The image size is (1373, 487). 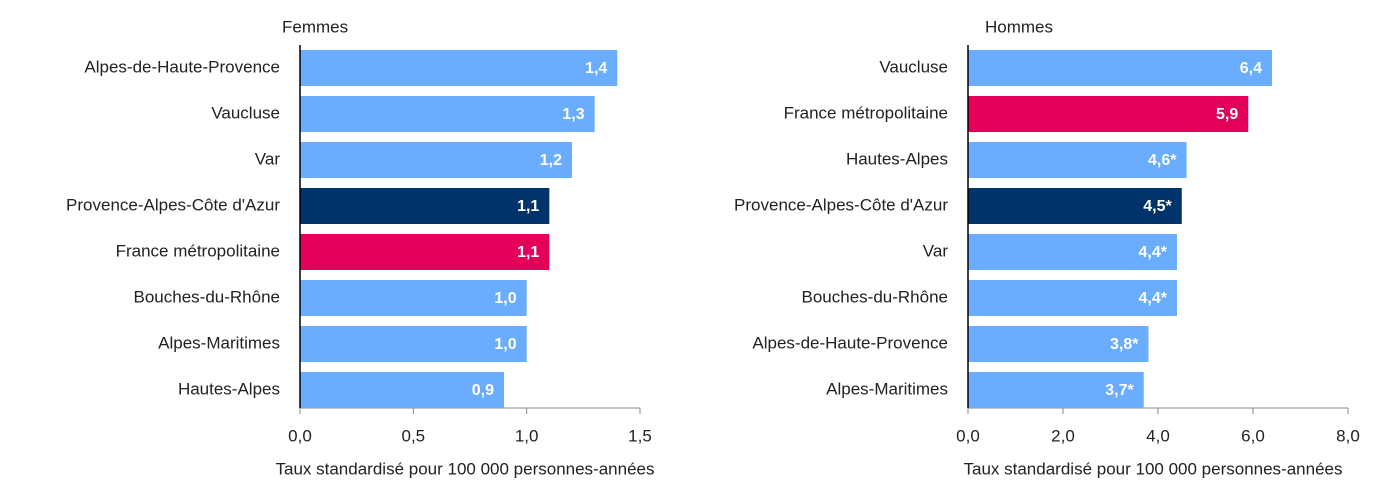 I want to click on x-tick-label: 0,5, so click(x=414, y=435).